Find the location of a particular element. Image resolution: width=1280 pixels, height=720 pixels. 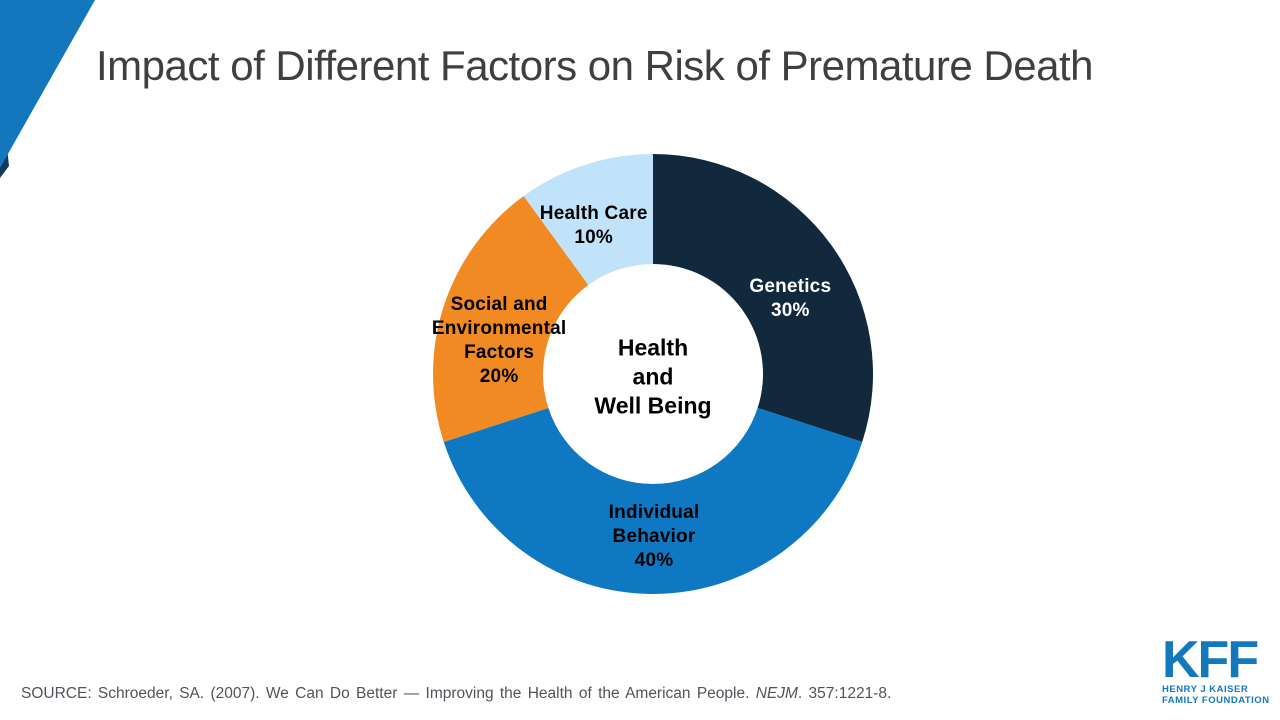

kff-logo: KFF HENRY J KAISER FAMILY FOUNDATION is located at coordinates (1216, 668).